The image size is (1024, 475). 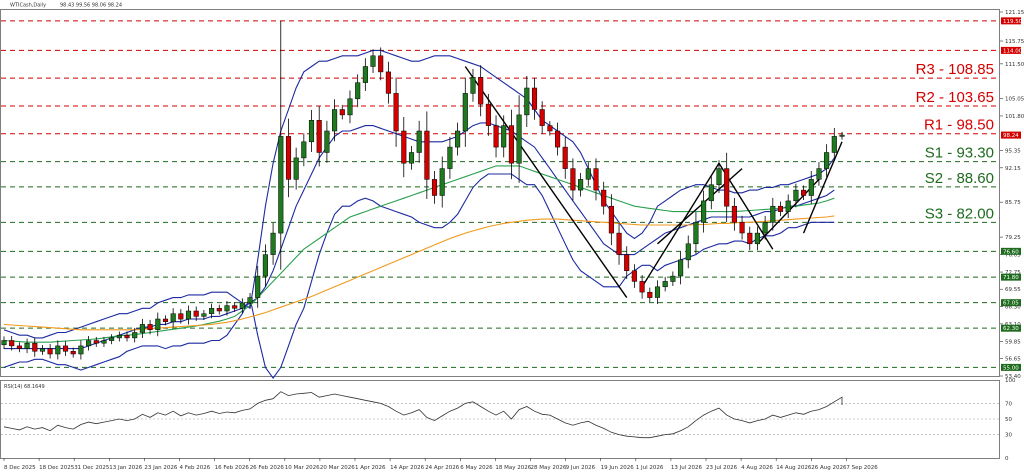 What do you see at coordinates (1011, 368) in the screenshot?
I see `price-tag-label: 55.00` at bounding box center [1011, 368].